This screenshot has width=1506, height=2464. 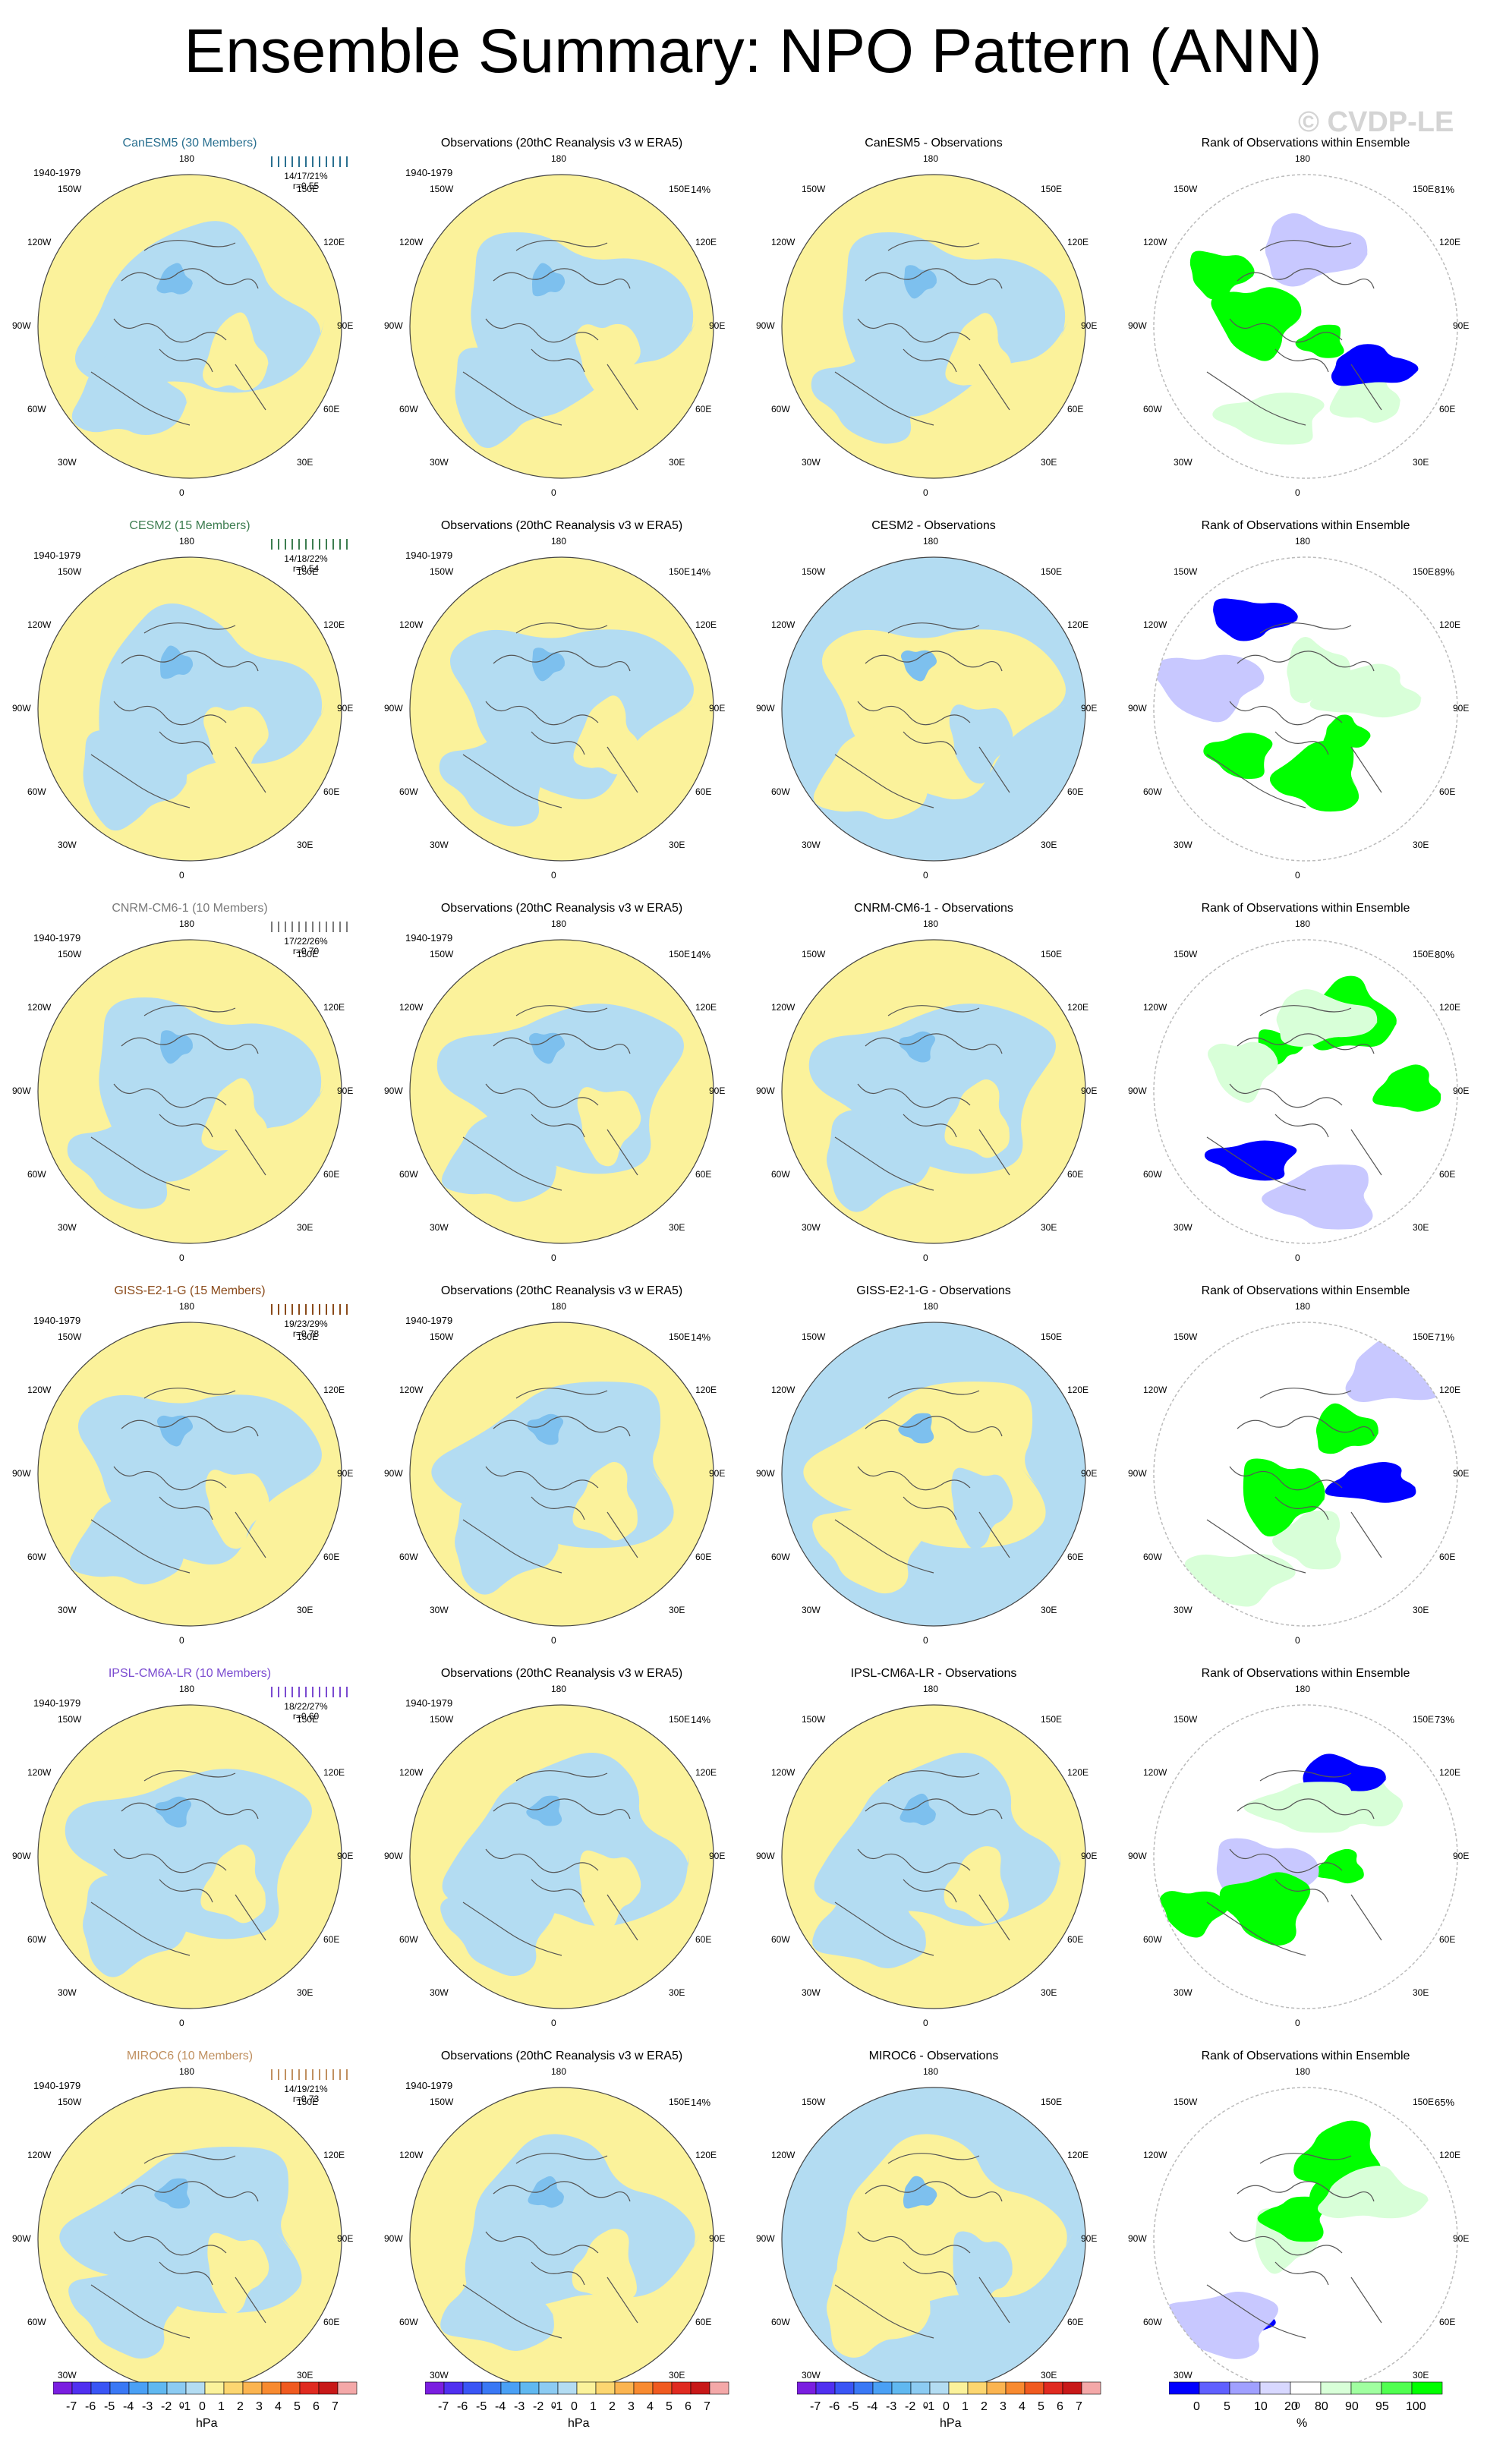 What do you see at coordinates (951, 2423) in the screenshot?
I see `colorbar-unit: hPa` at bounding box center [951, 2423].